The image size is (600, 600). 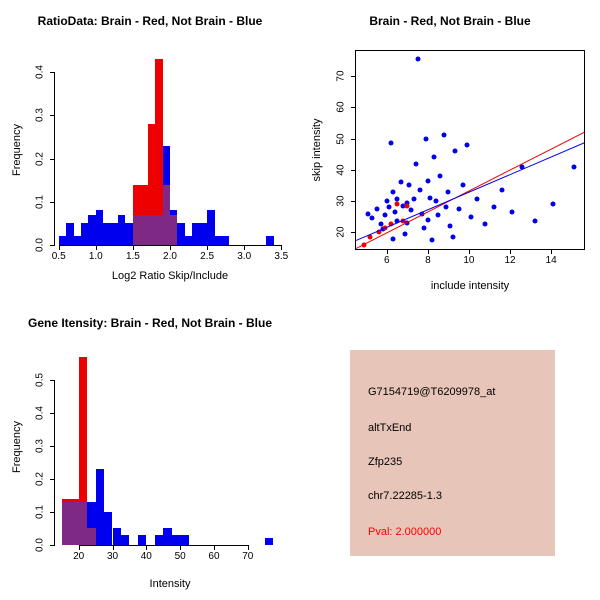 I want to click on points-layer, so click(x=470, y=150).